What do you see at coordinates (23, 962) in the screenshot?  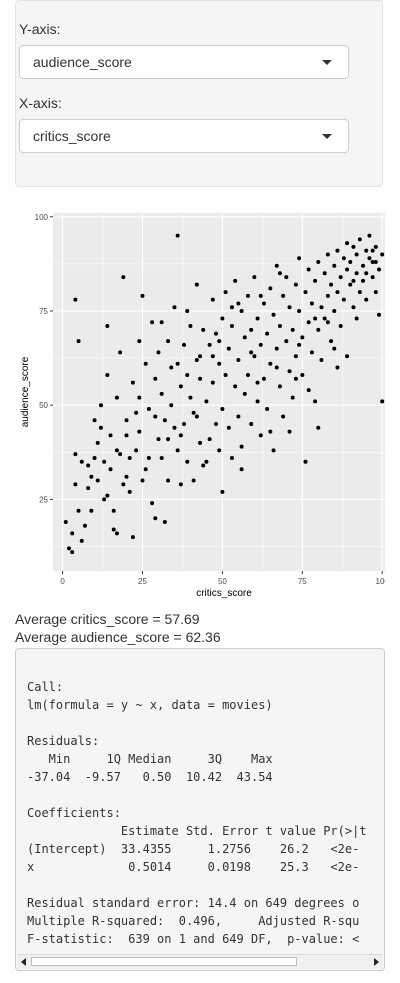 I see `scroll-left-arrow-icon` at bounding box center [23, 962].